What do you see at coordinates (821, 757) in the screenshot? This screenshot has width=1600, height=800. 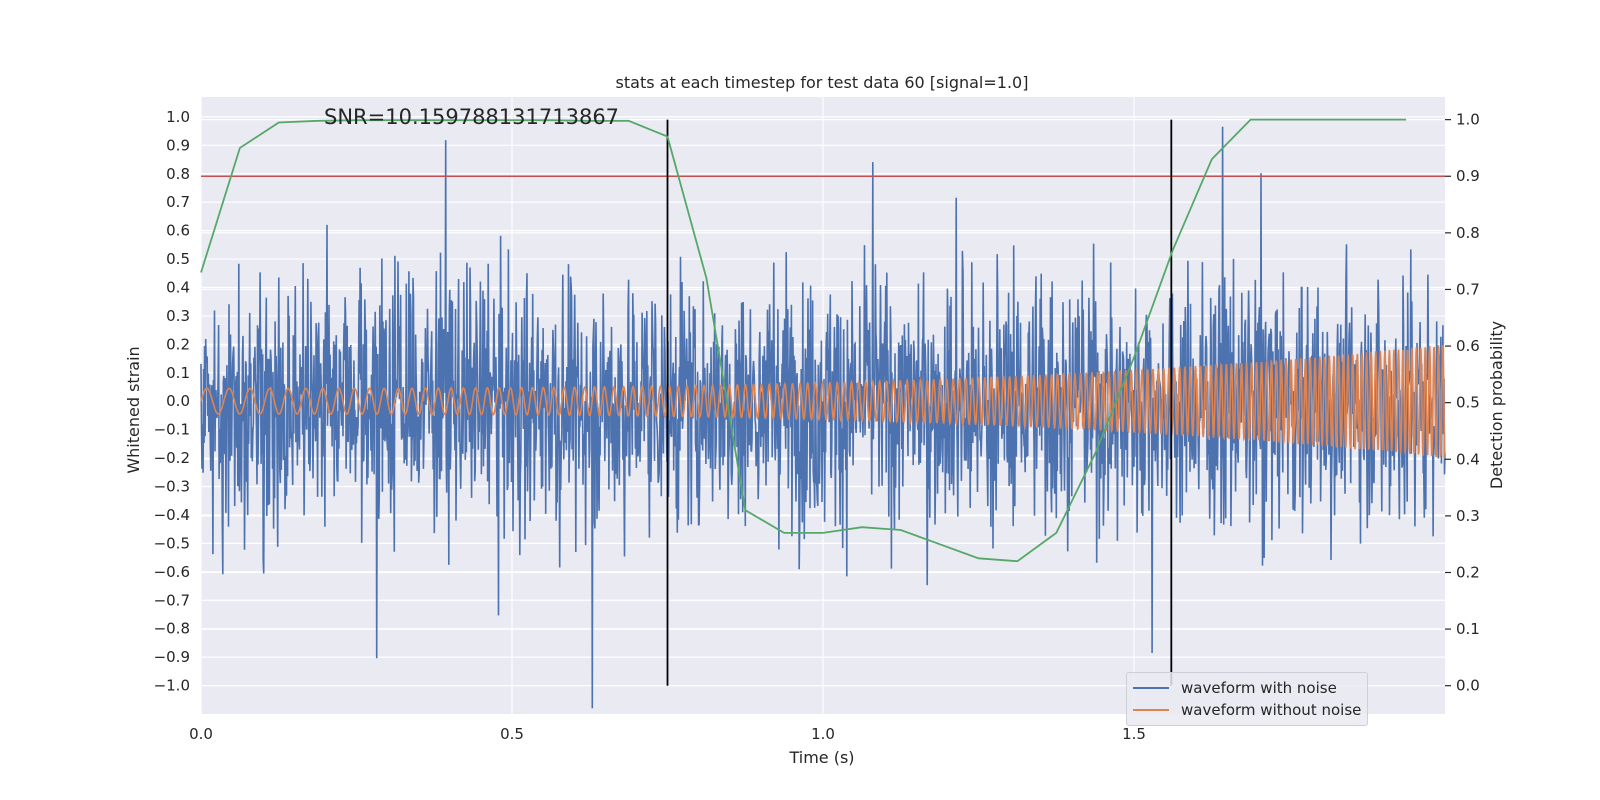 I see `x-axis-label: Time (s)` at bounding box center [821, 757].